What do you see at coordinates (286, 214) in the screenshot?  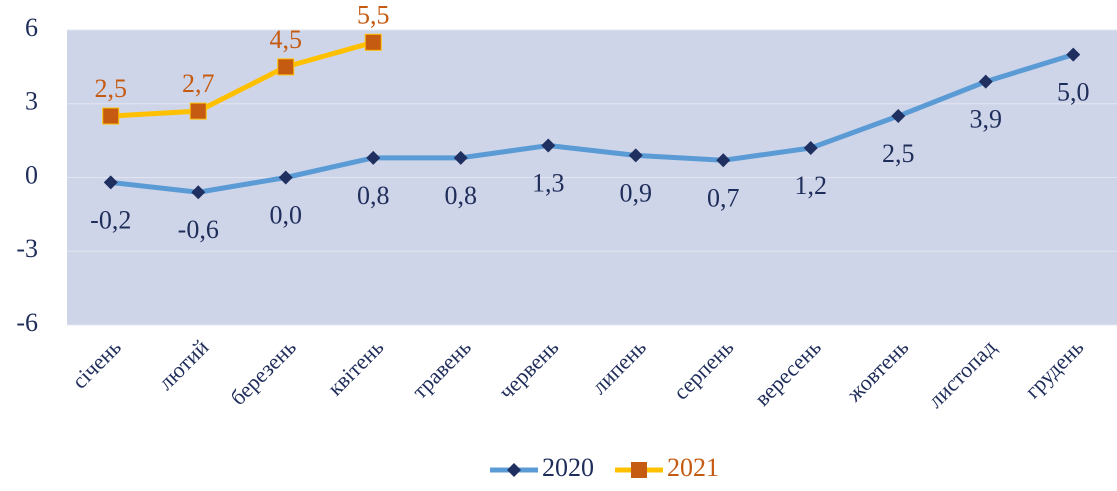 I see `data-label: 0,0` at bounding box center [286, 214].